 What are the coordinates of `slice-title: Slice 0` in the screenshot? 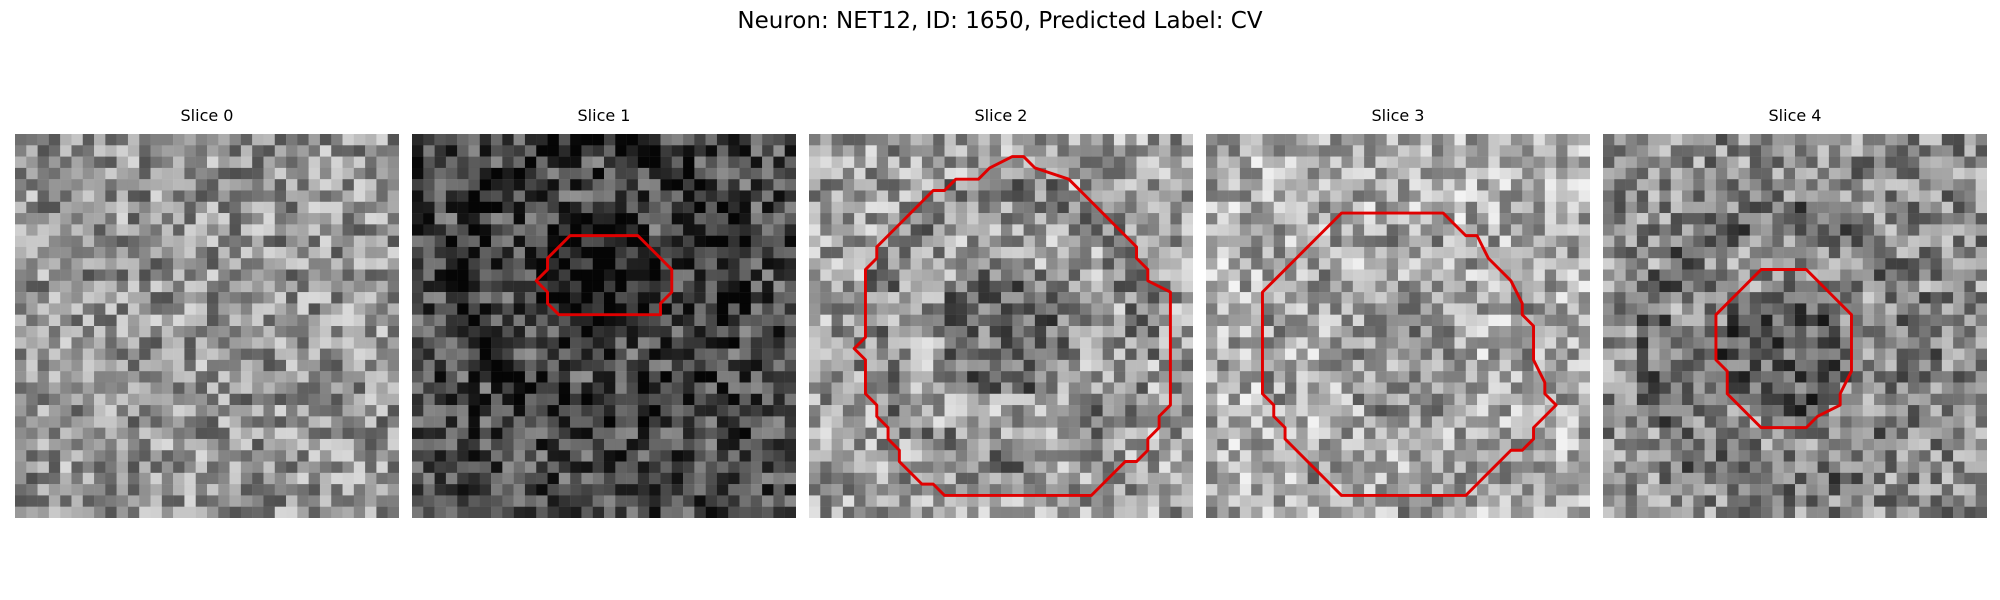 It's located at (207, 115).